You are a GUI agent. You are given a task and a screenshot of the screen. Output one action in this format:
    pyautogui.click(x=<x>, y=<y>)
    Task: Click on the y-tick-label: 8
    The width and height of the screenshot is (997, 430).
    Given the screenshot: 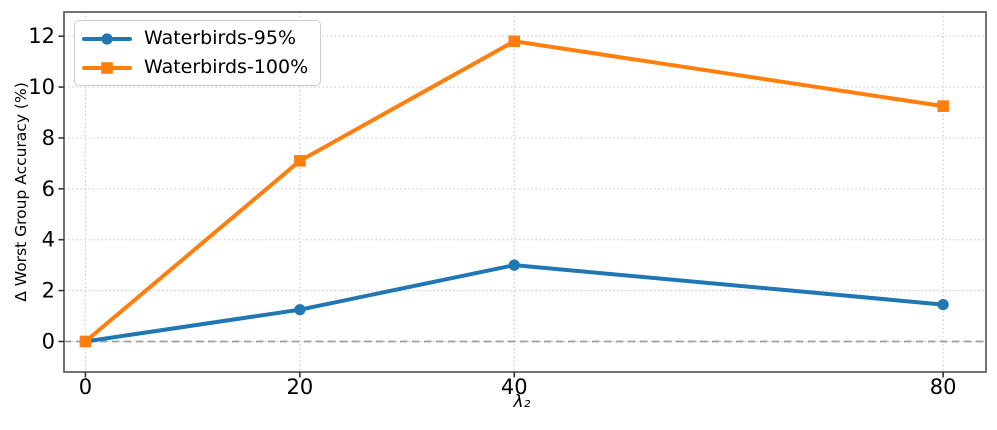 What is the action you would take?
    pyautogui.click(x=48, y=138)
    